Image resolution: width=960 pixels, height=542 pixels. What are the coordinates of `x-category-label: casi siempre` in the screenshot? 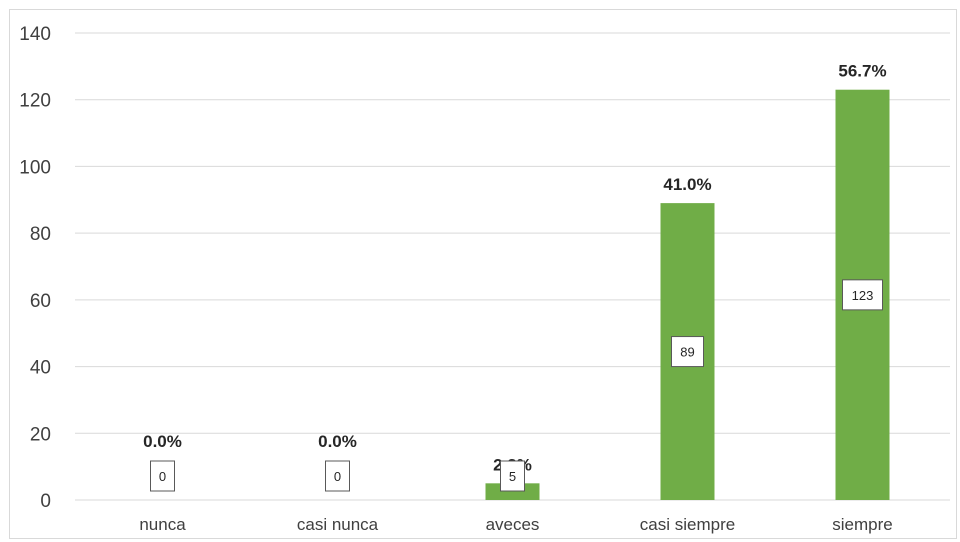 It's located at (687, 524).